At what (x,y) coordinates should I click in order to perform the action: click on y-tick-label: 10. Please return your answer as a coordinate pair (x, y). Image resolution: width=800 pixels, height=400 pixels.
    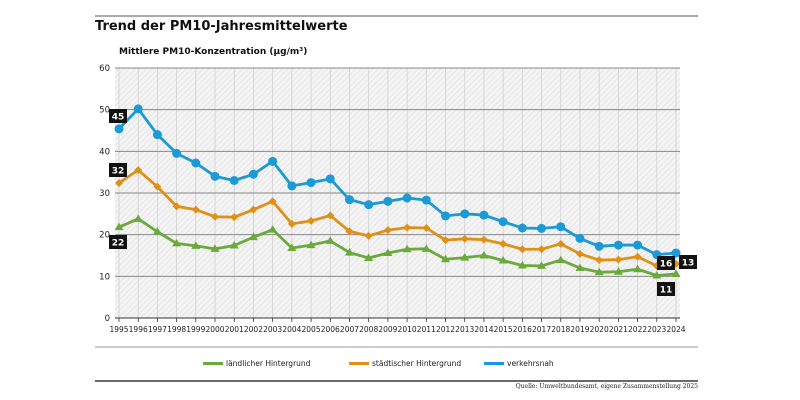
    Looking at the image, I should click on (104, 277).